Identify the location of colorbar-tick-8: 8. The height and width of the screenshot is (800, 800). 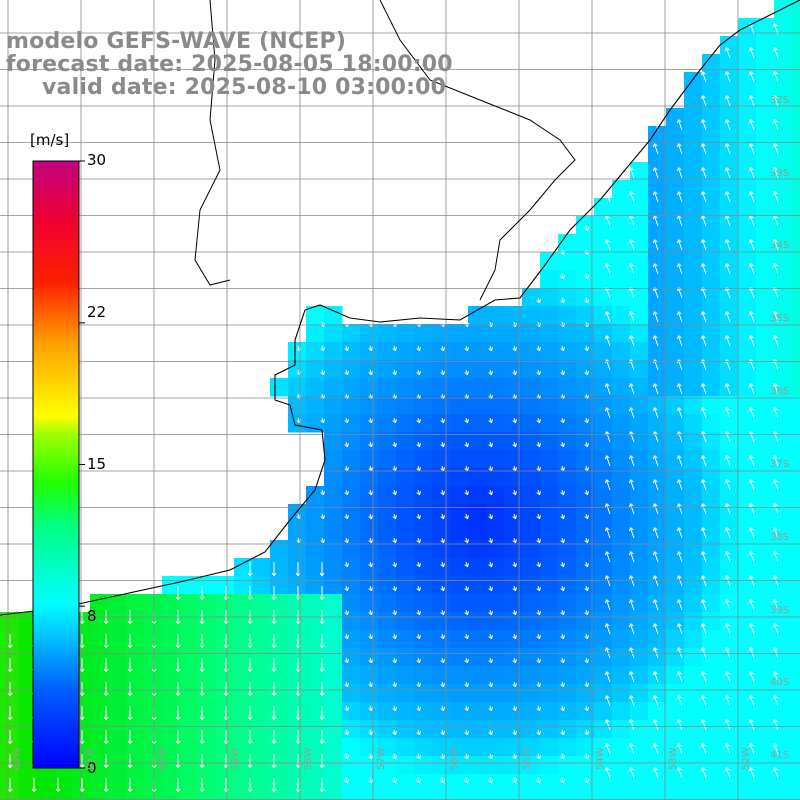
(92, 616).